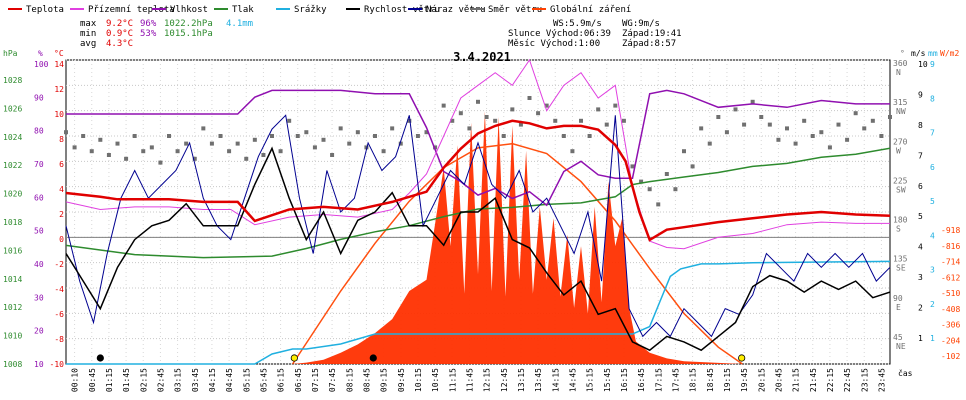  Describe the element at coordinates (710, 380) in the screenshot. I see `x-tick: 18:45` at that location.